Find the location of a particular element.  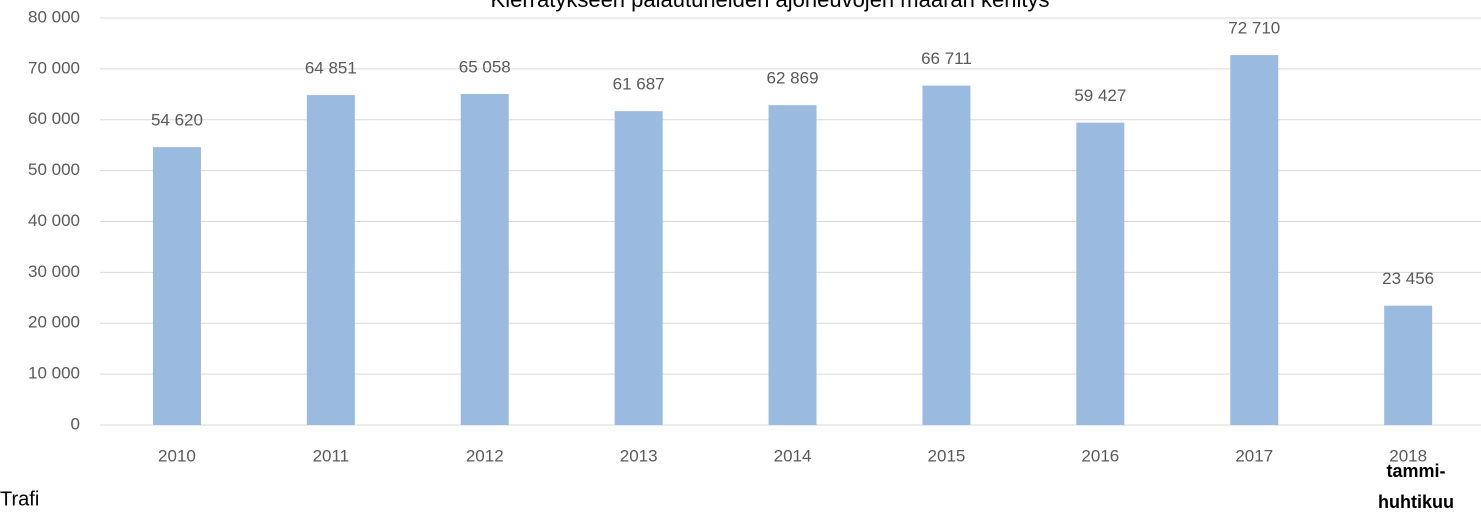

y-tick-label: 20 000 is located at coordinates (54, 322).